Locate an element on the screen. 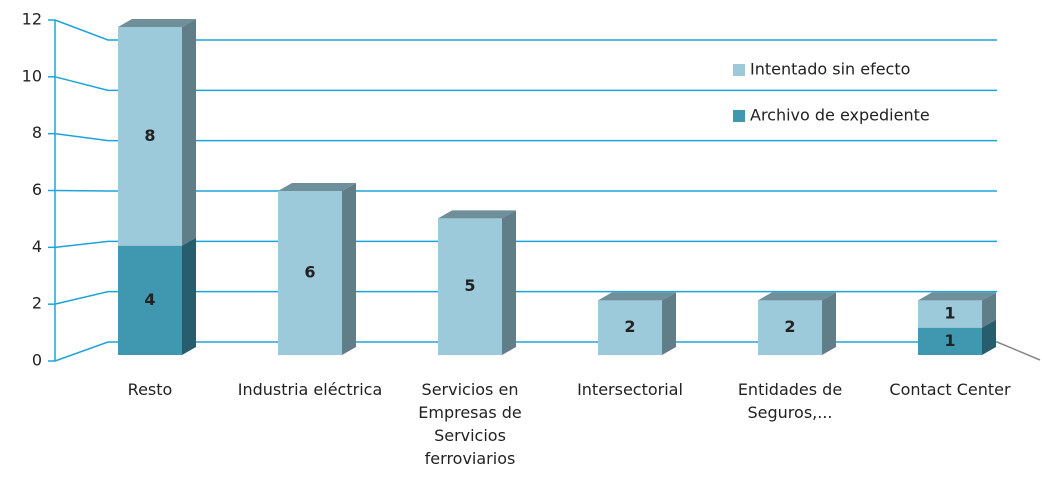 Image resolution: width=1042 pixels, height=481 pixels. x-tick-label: Contact Center is located at coordinates (950, 389).